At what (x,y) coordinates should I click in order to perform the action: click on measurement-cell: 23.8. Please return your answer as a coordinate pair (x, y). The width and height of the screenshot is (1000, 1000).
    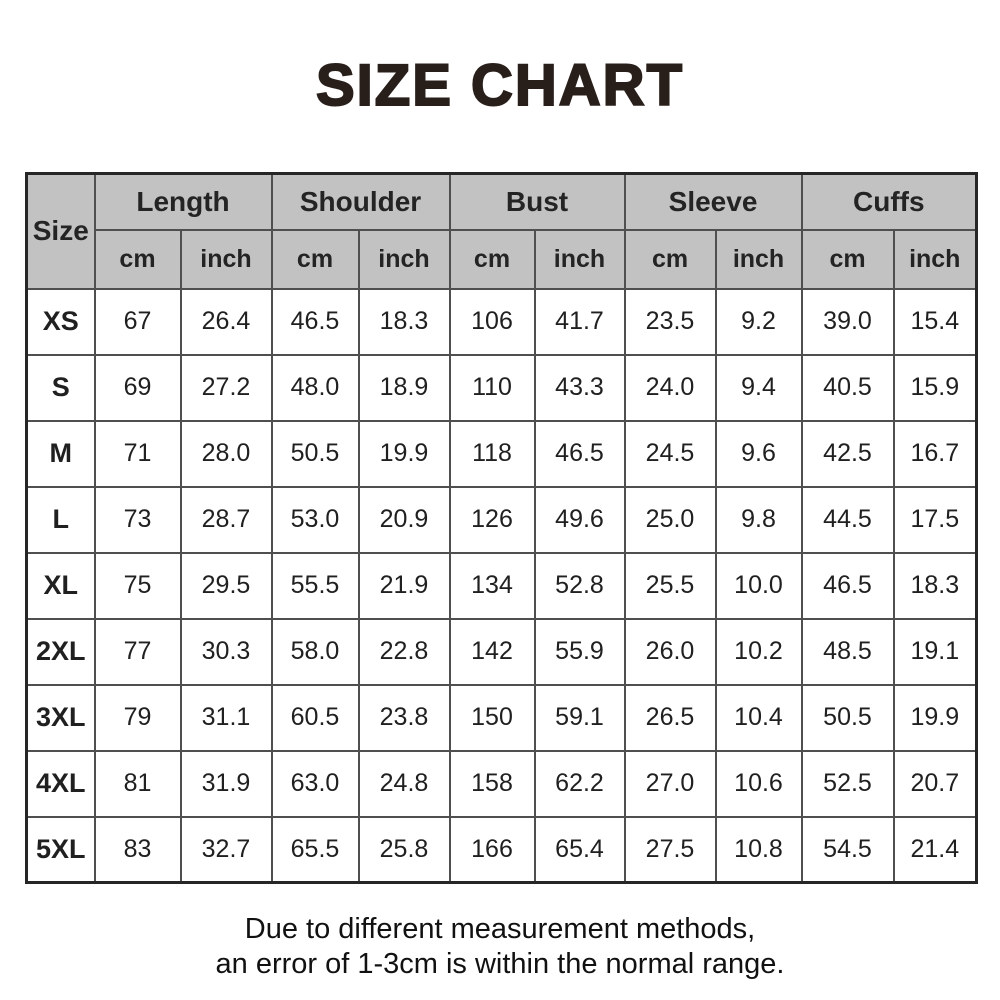
    Looking at the image, I should click on (404, 717).